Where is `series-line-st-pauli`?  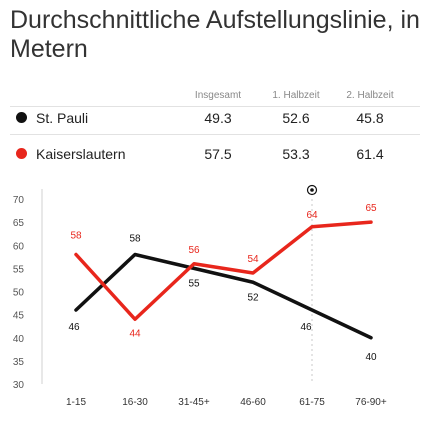
series-line-st-pauli is located at coordinates (223, 296).